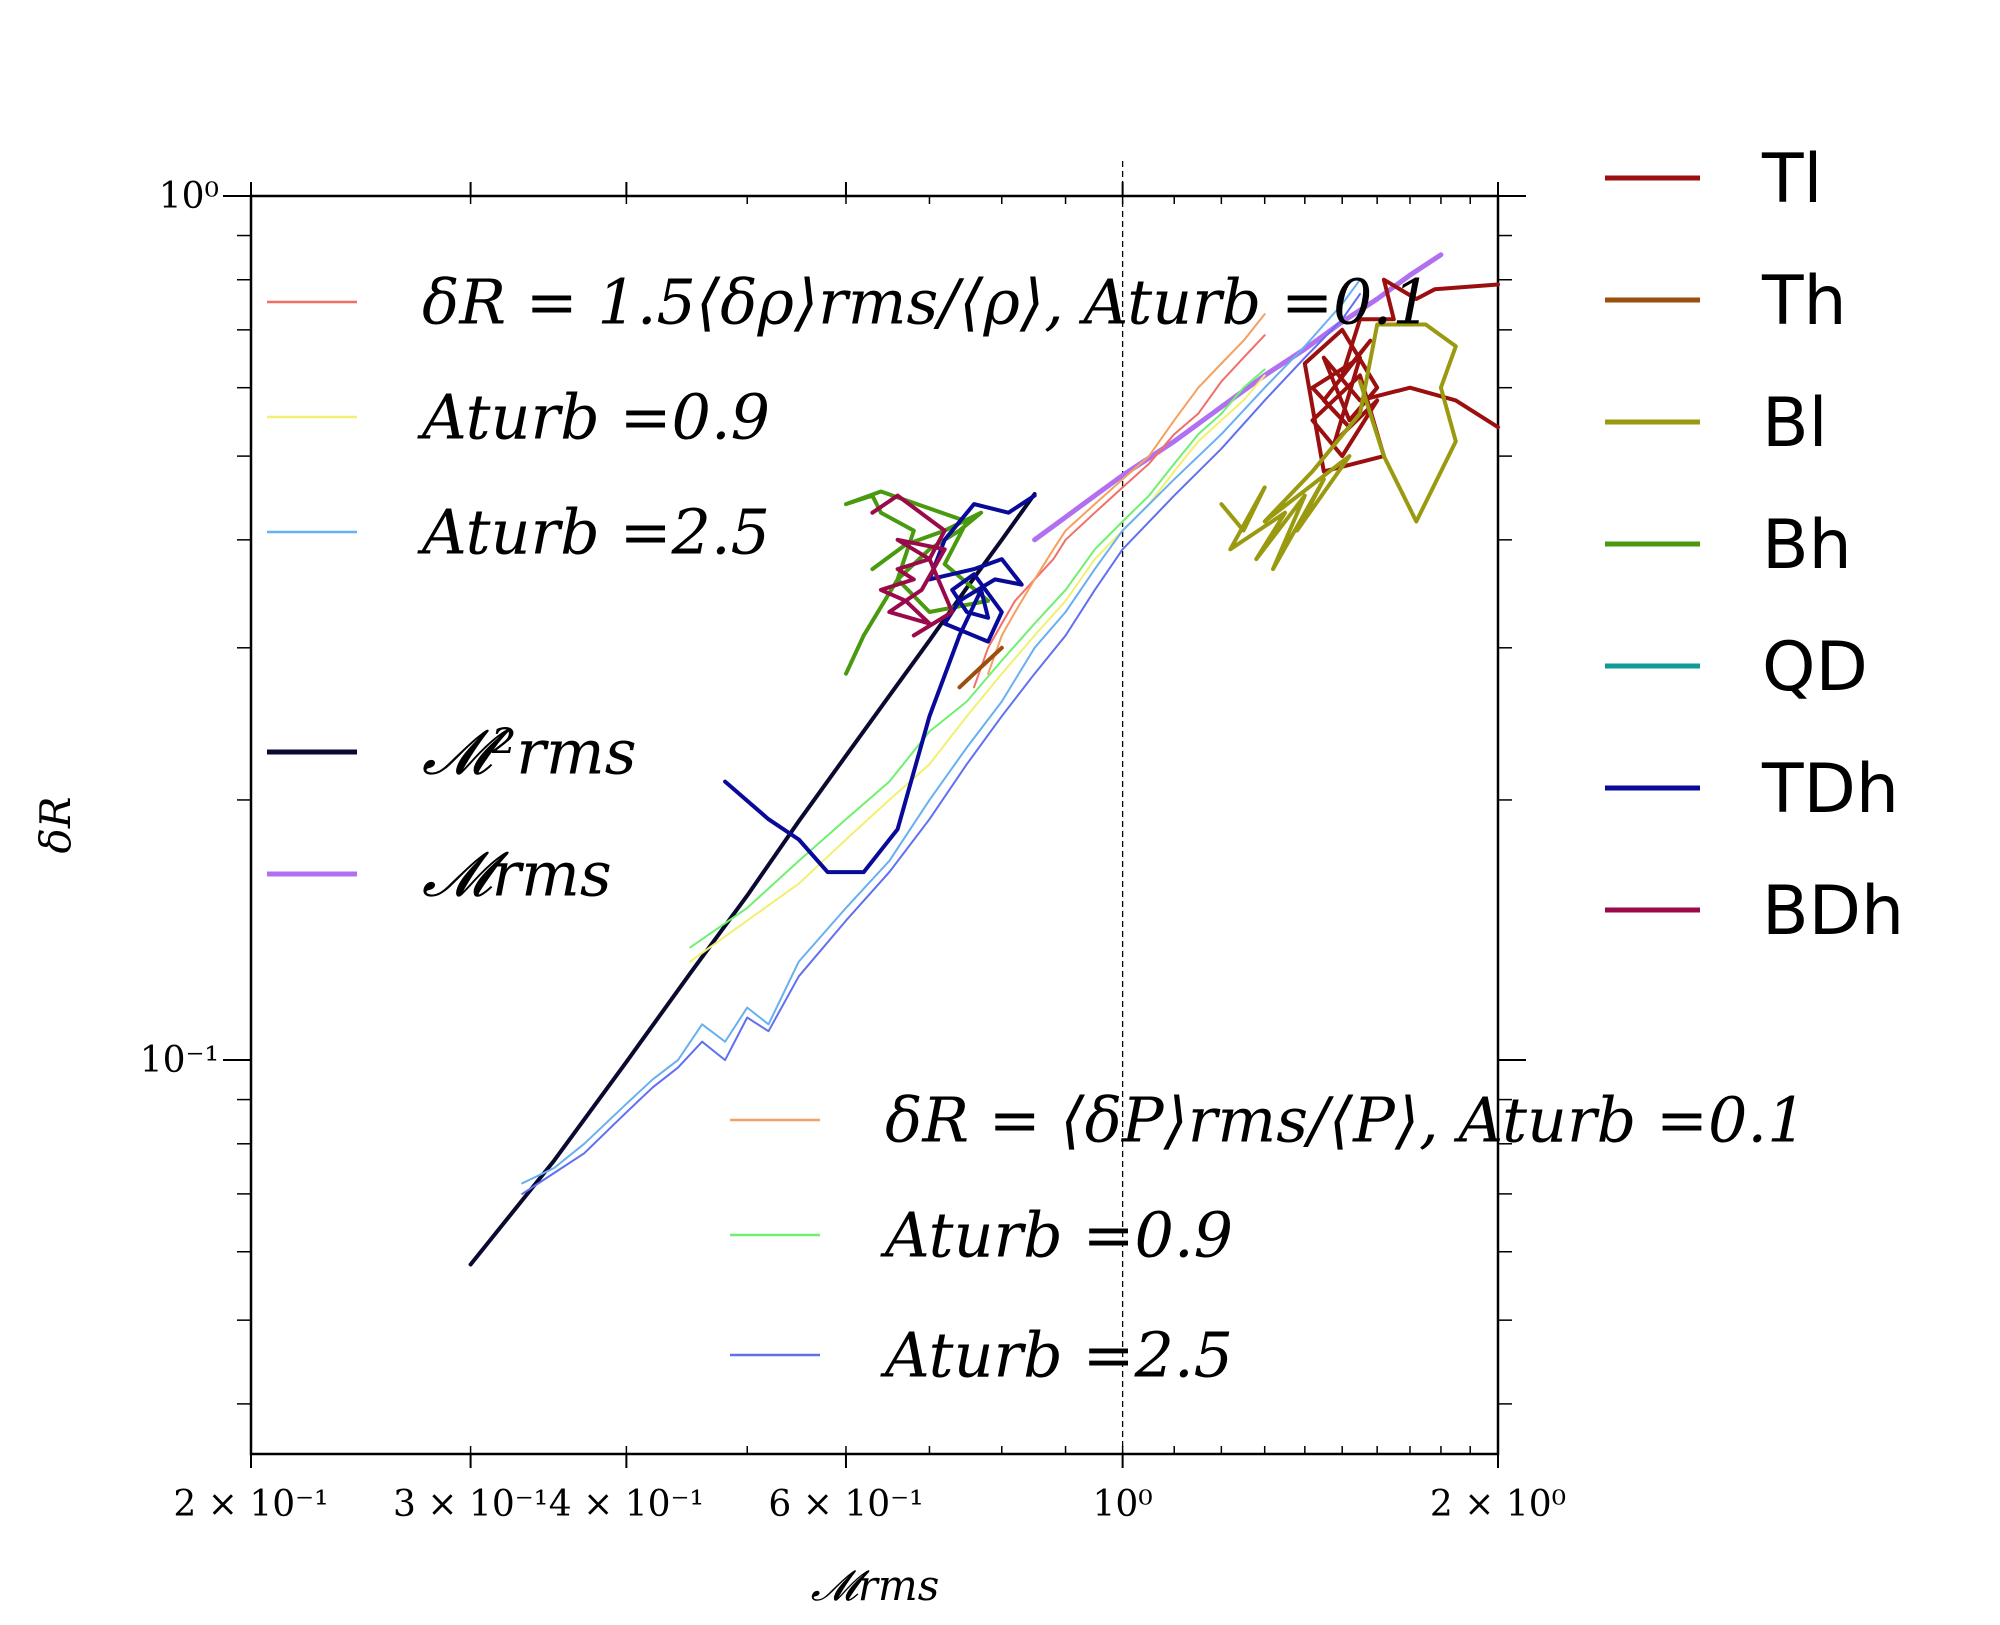 The image size is (2000, 1625). I want to click on legend-label: Tl, so click(1791, 179).